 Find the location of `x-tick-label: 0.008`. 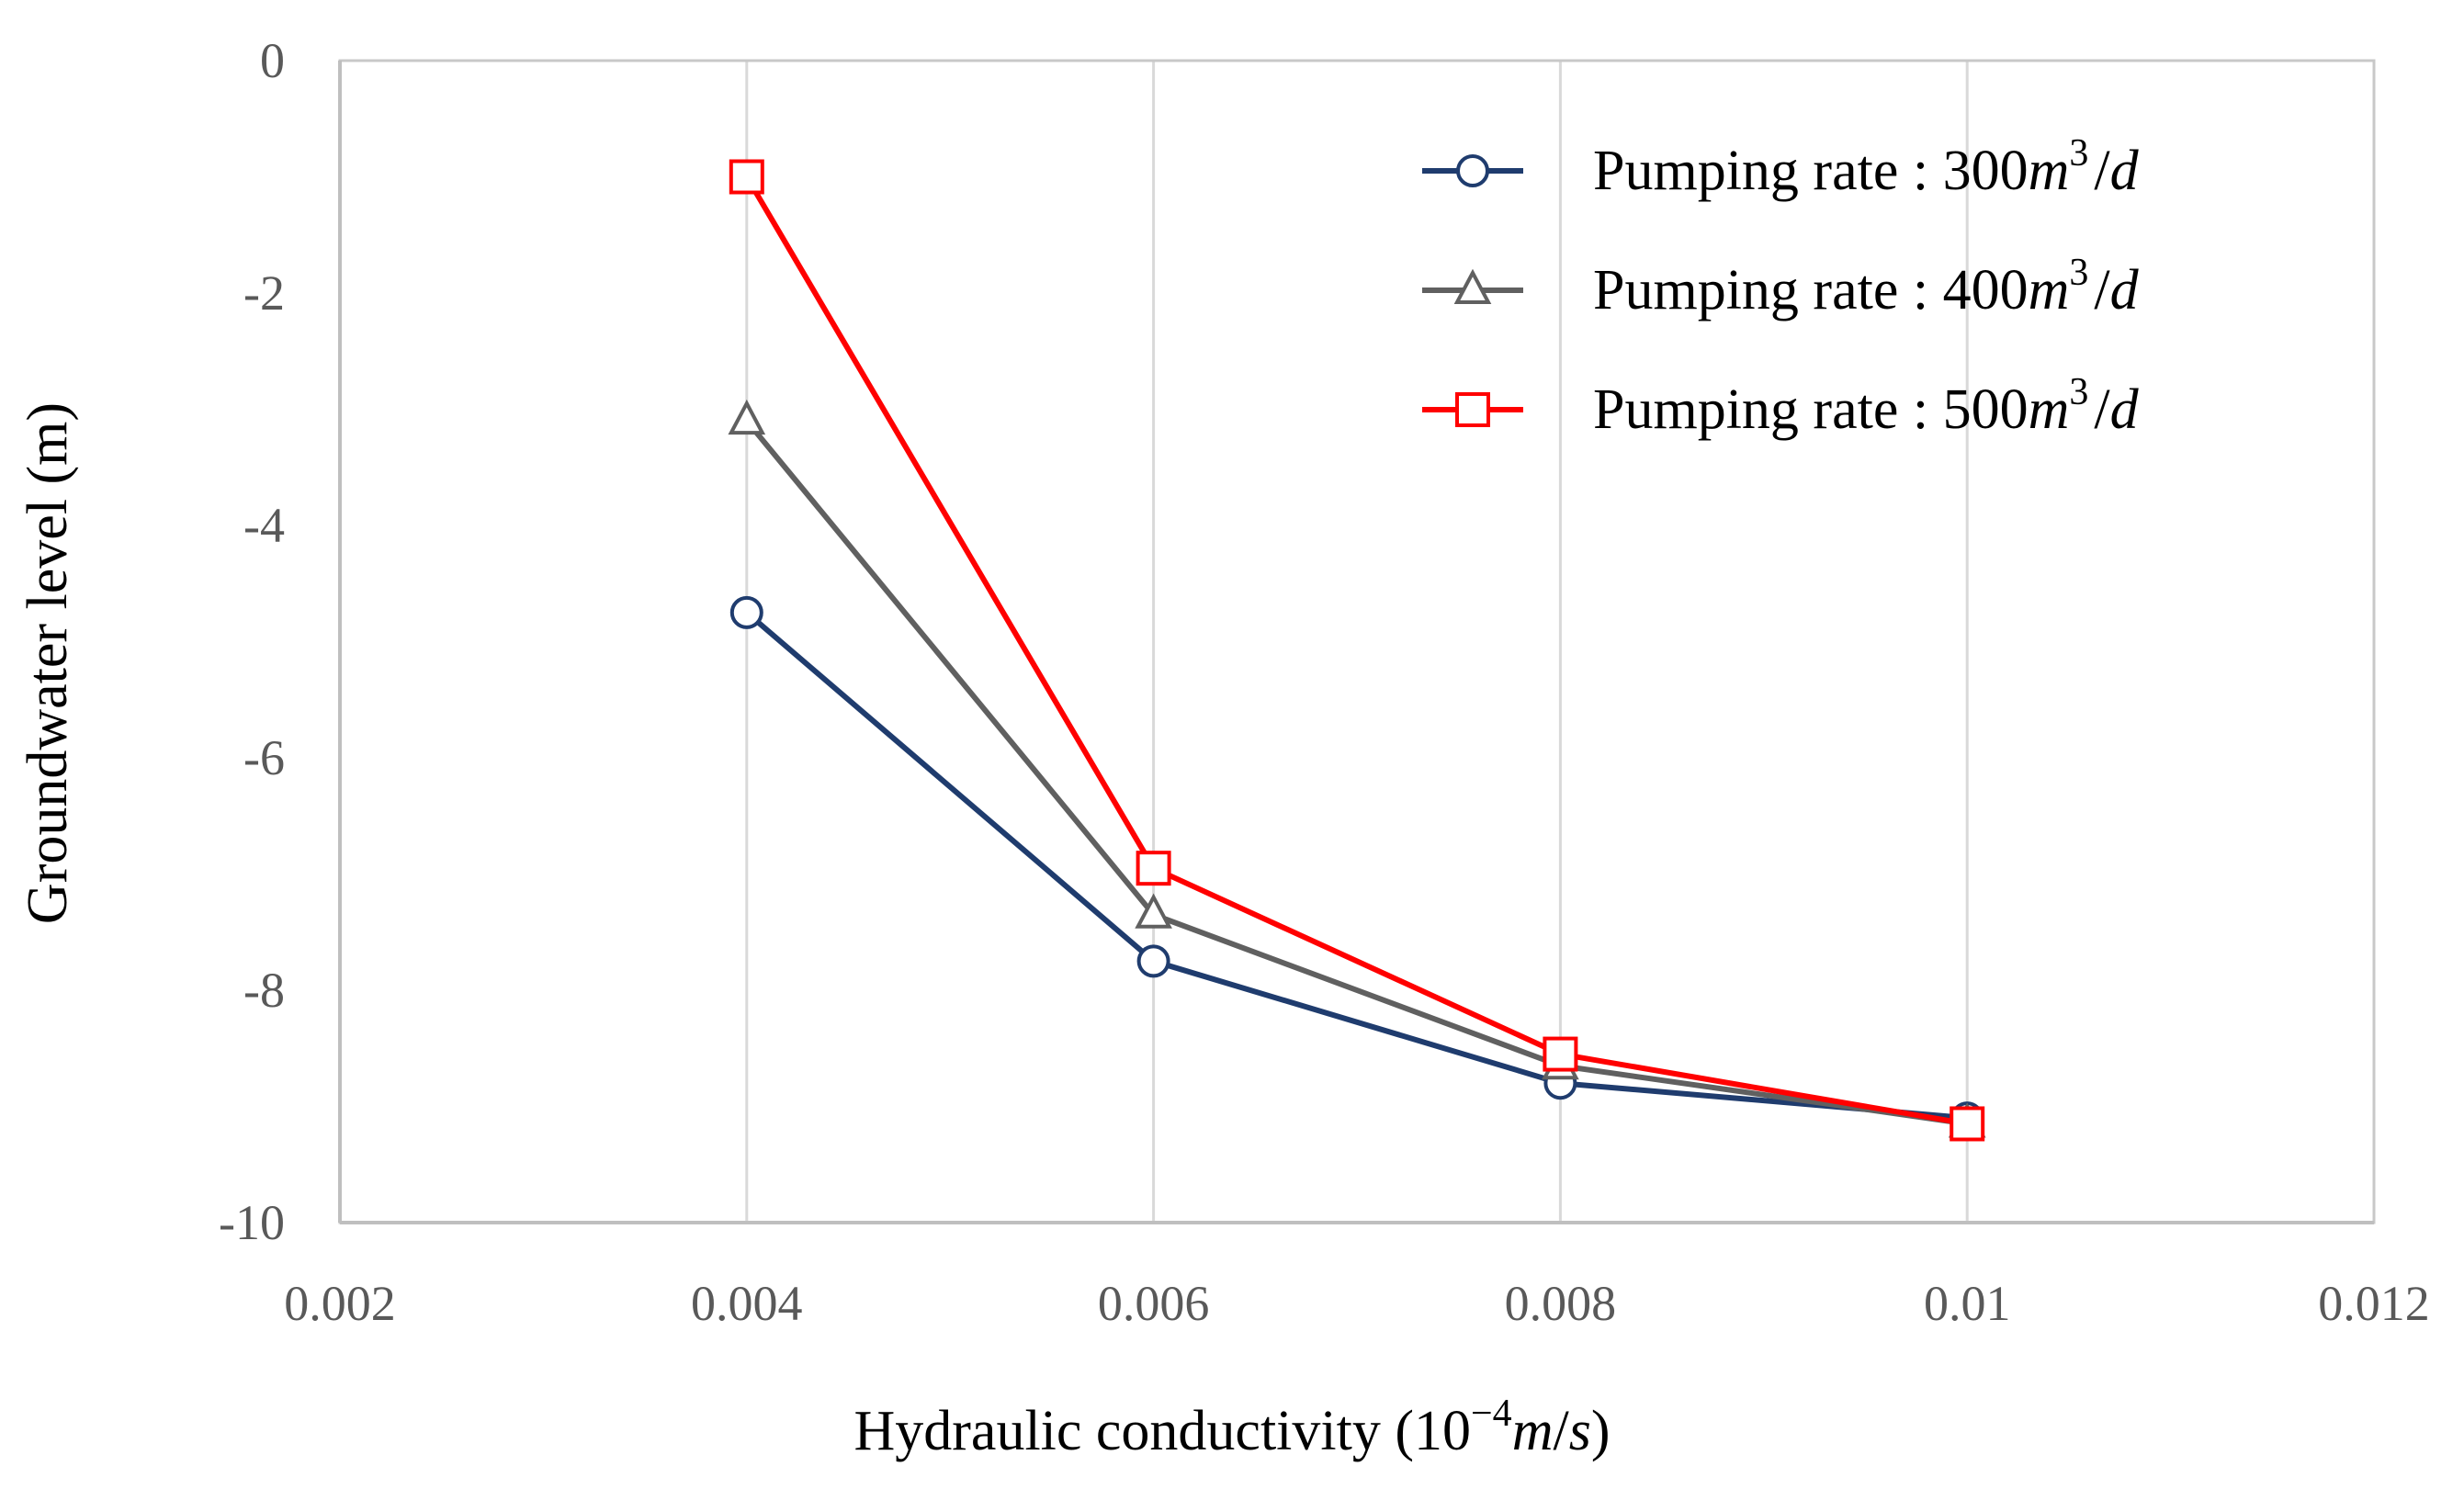

x-tick-label: 0.008 is located at coordinates (1561, 1303).